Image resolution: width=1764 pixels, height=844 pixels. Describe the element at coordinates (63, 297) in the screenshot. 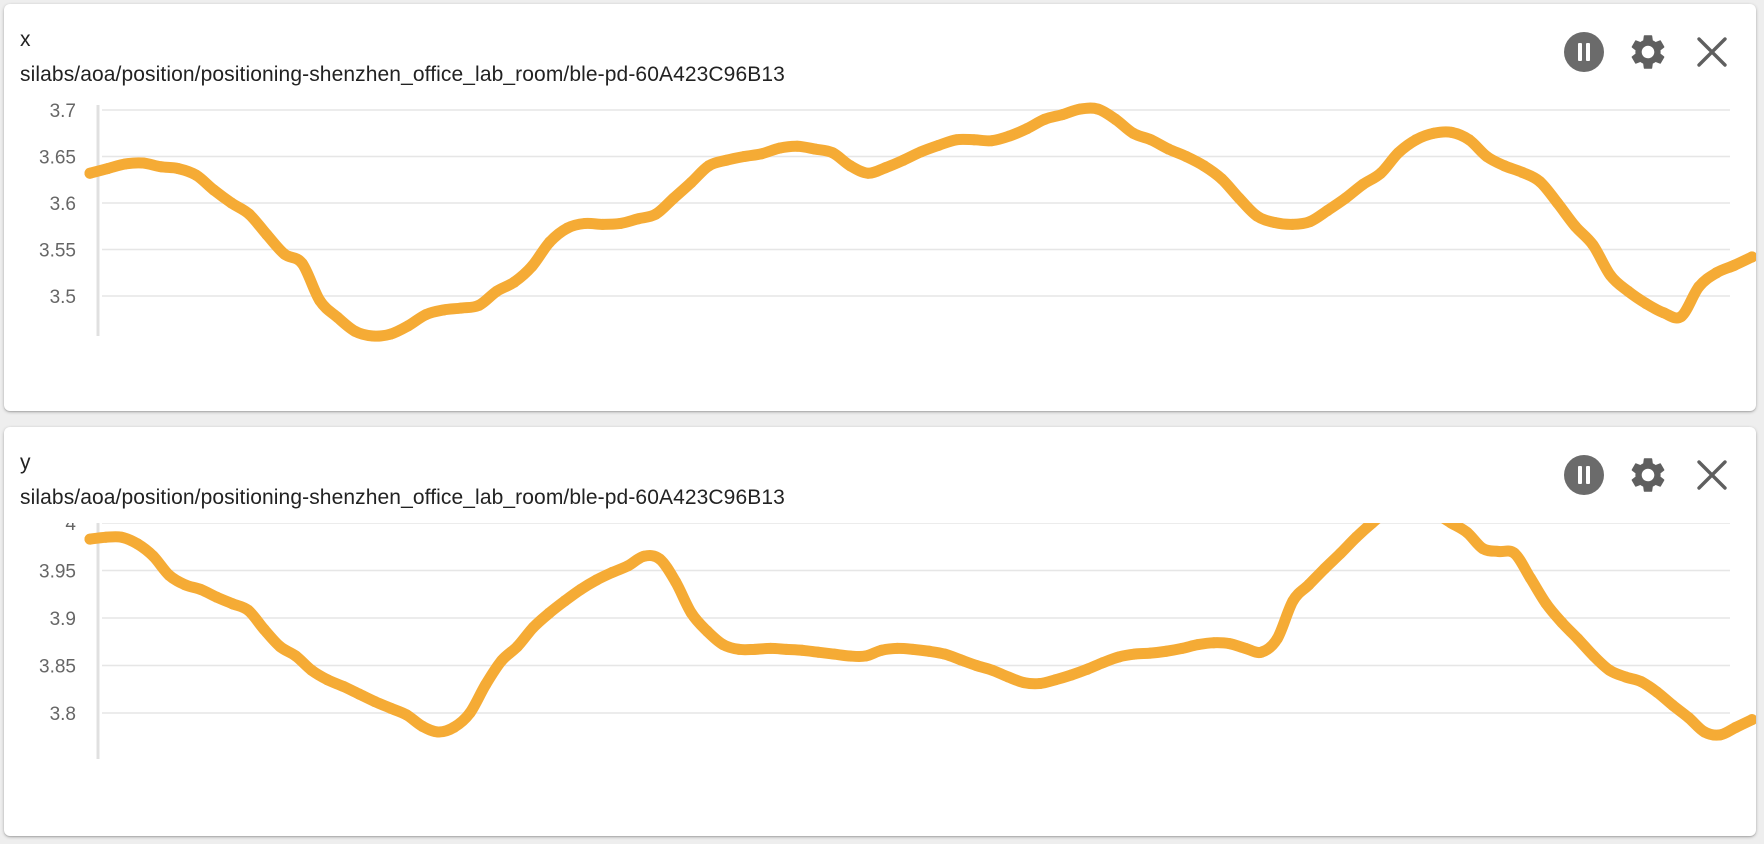

I see `y-tick-label: 3.5` at that location.